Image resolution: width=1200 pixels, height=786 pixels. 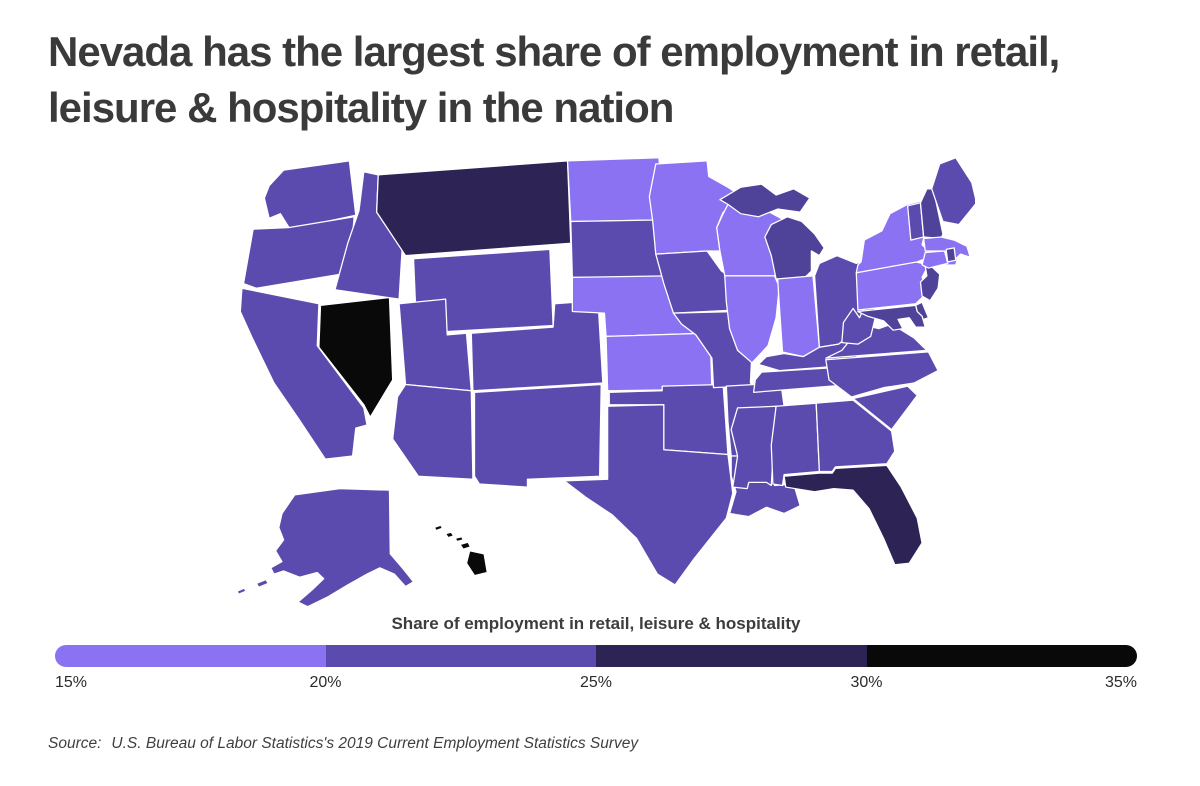 What do you see at coordinates (460, 550) in the screenshot?
I see `state-hi: Hawaii` at bounding box center [460, 550].